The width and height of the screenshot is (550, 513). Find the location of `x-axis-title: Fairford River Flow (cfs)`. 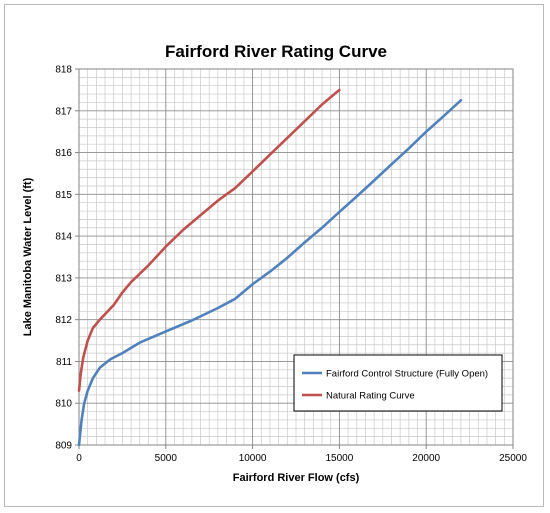

x-axis-title: Fairford River Flow (cfs) is located at coordinates (296, 478).